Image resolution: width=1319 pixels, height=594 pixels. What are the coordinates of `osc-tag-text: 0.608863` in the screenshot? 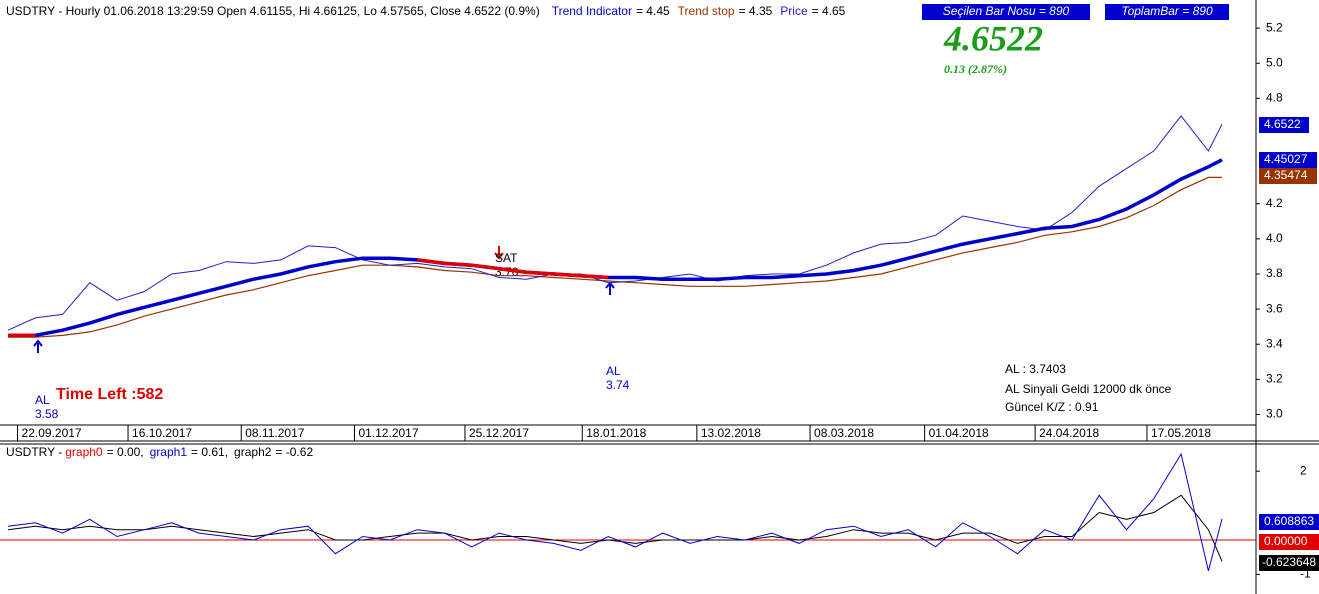 It's located at (1289, 521).